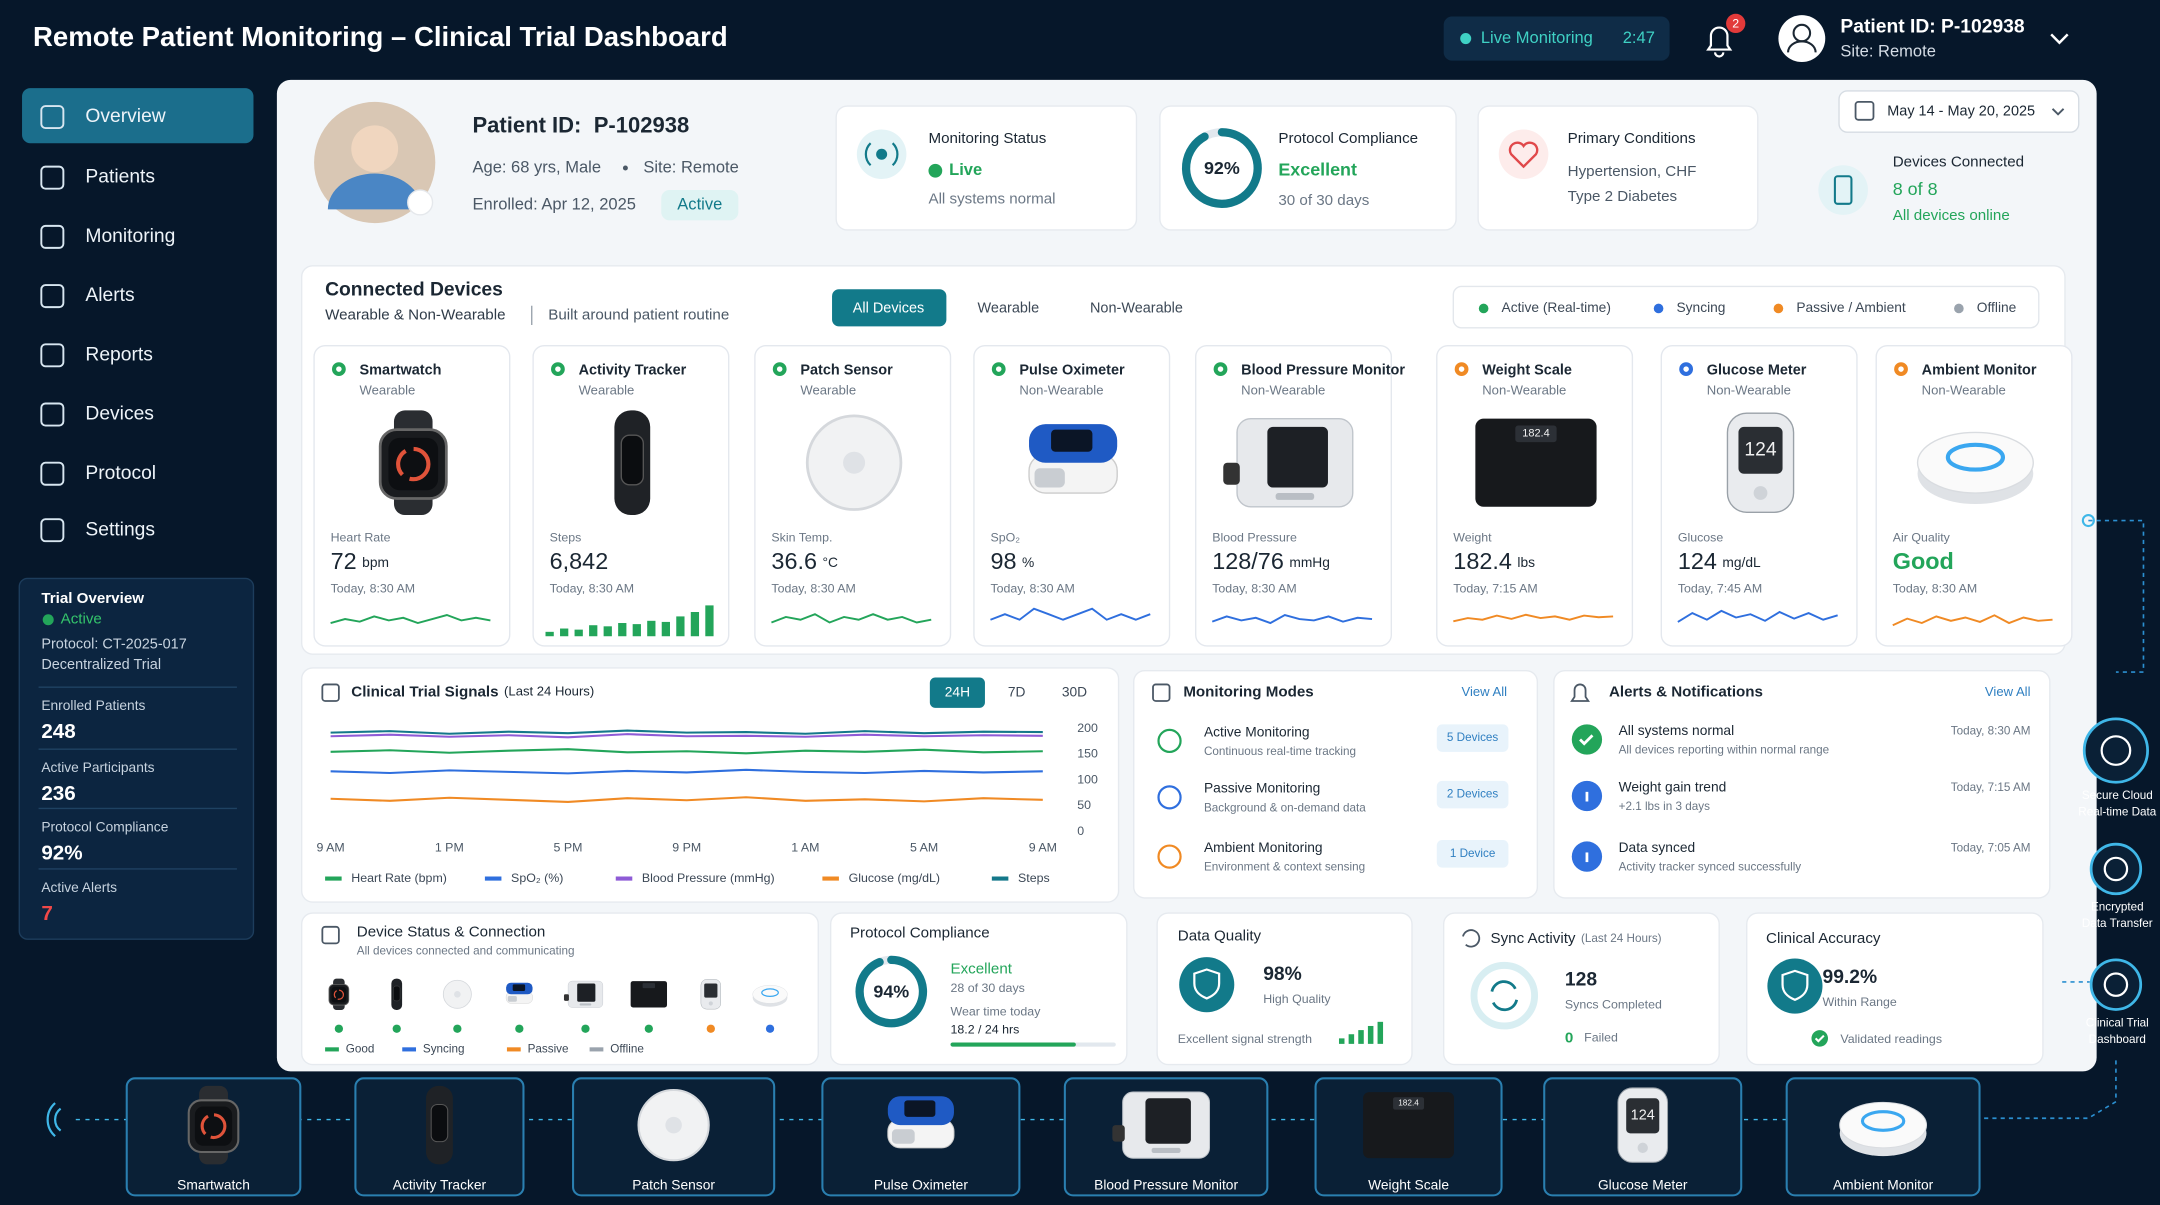  Describe the element at coordinates (109, 295) in the screenshot. I see `nav-item: Alerts` at that location.